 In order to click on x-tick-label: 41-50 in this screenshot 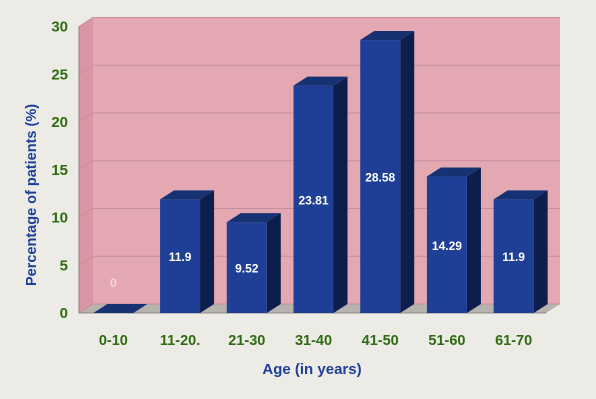, I will do `click(380, 341)`.